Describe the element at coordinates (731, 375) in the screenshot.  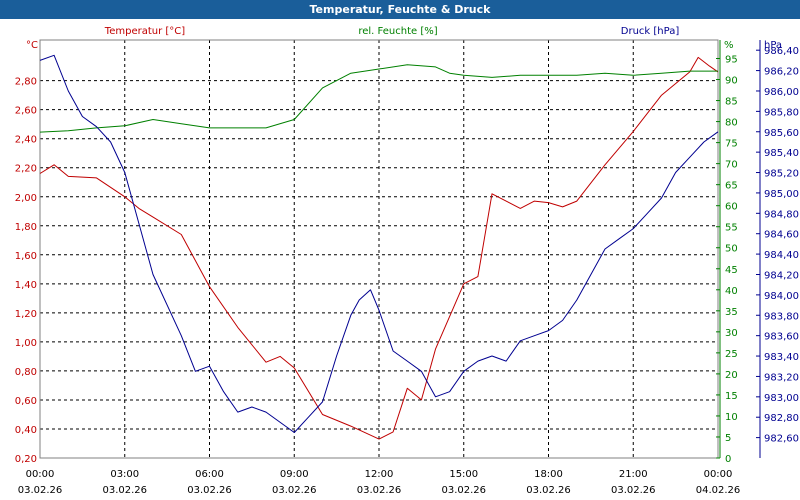
I see `humidity-tick-label: 20` at that location.